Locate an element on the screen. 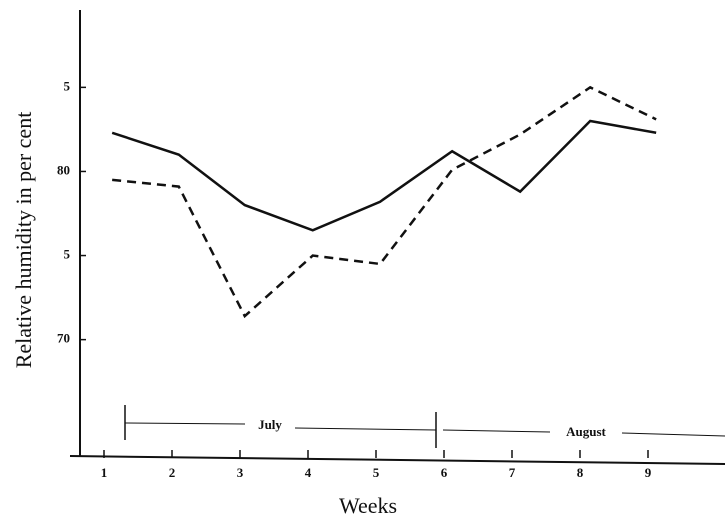  x-tick-label: 8 is located at coordinates (580, 472).